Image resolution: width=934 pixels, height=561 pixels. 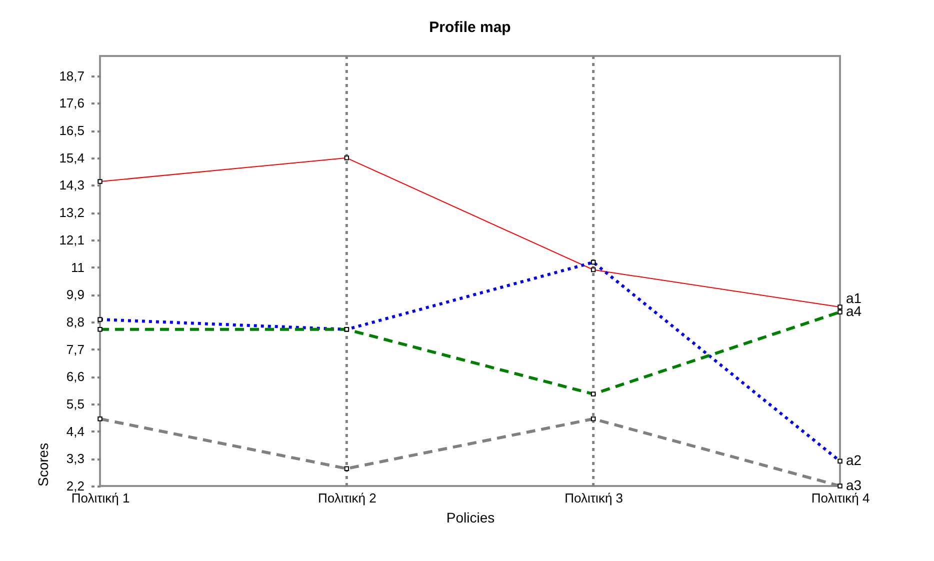 What do you see at coordinates (75, 294) in the screenshot?
I see `y-tick-label: 9,9` at bounding box center [75, 294].